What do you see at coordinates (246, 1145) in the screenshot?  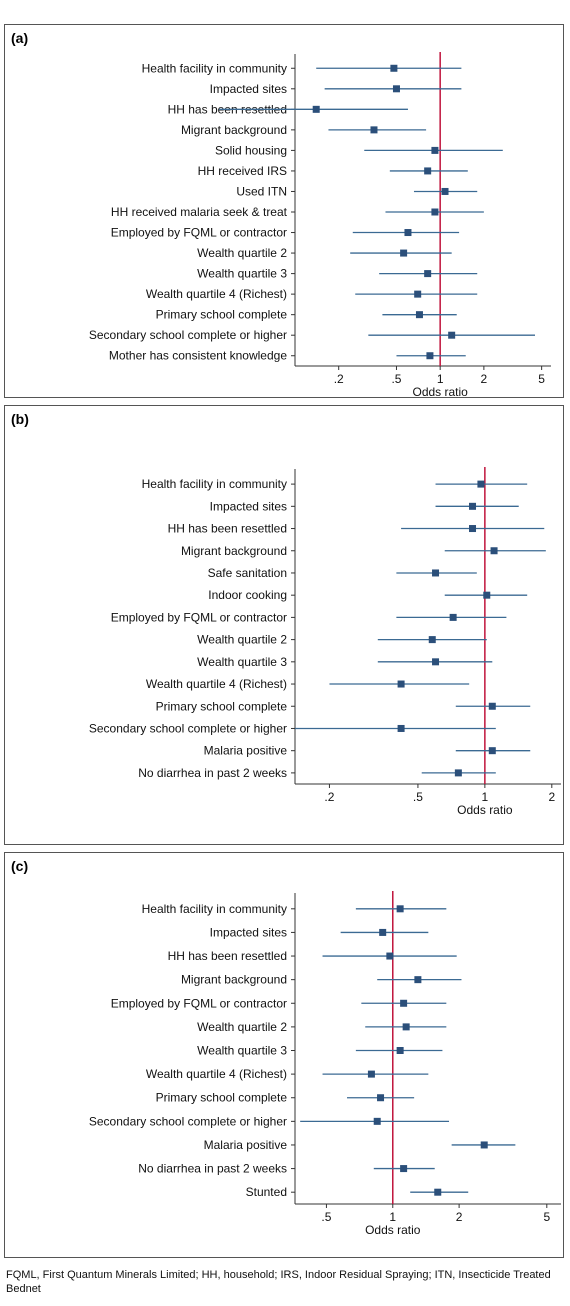 I see `row-label: Malaria positive` at bounding box center [246, 1145].